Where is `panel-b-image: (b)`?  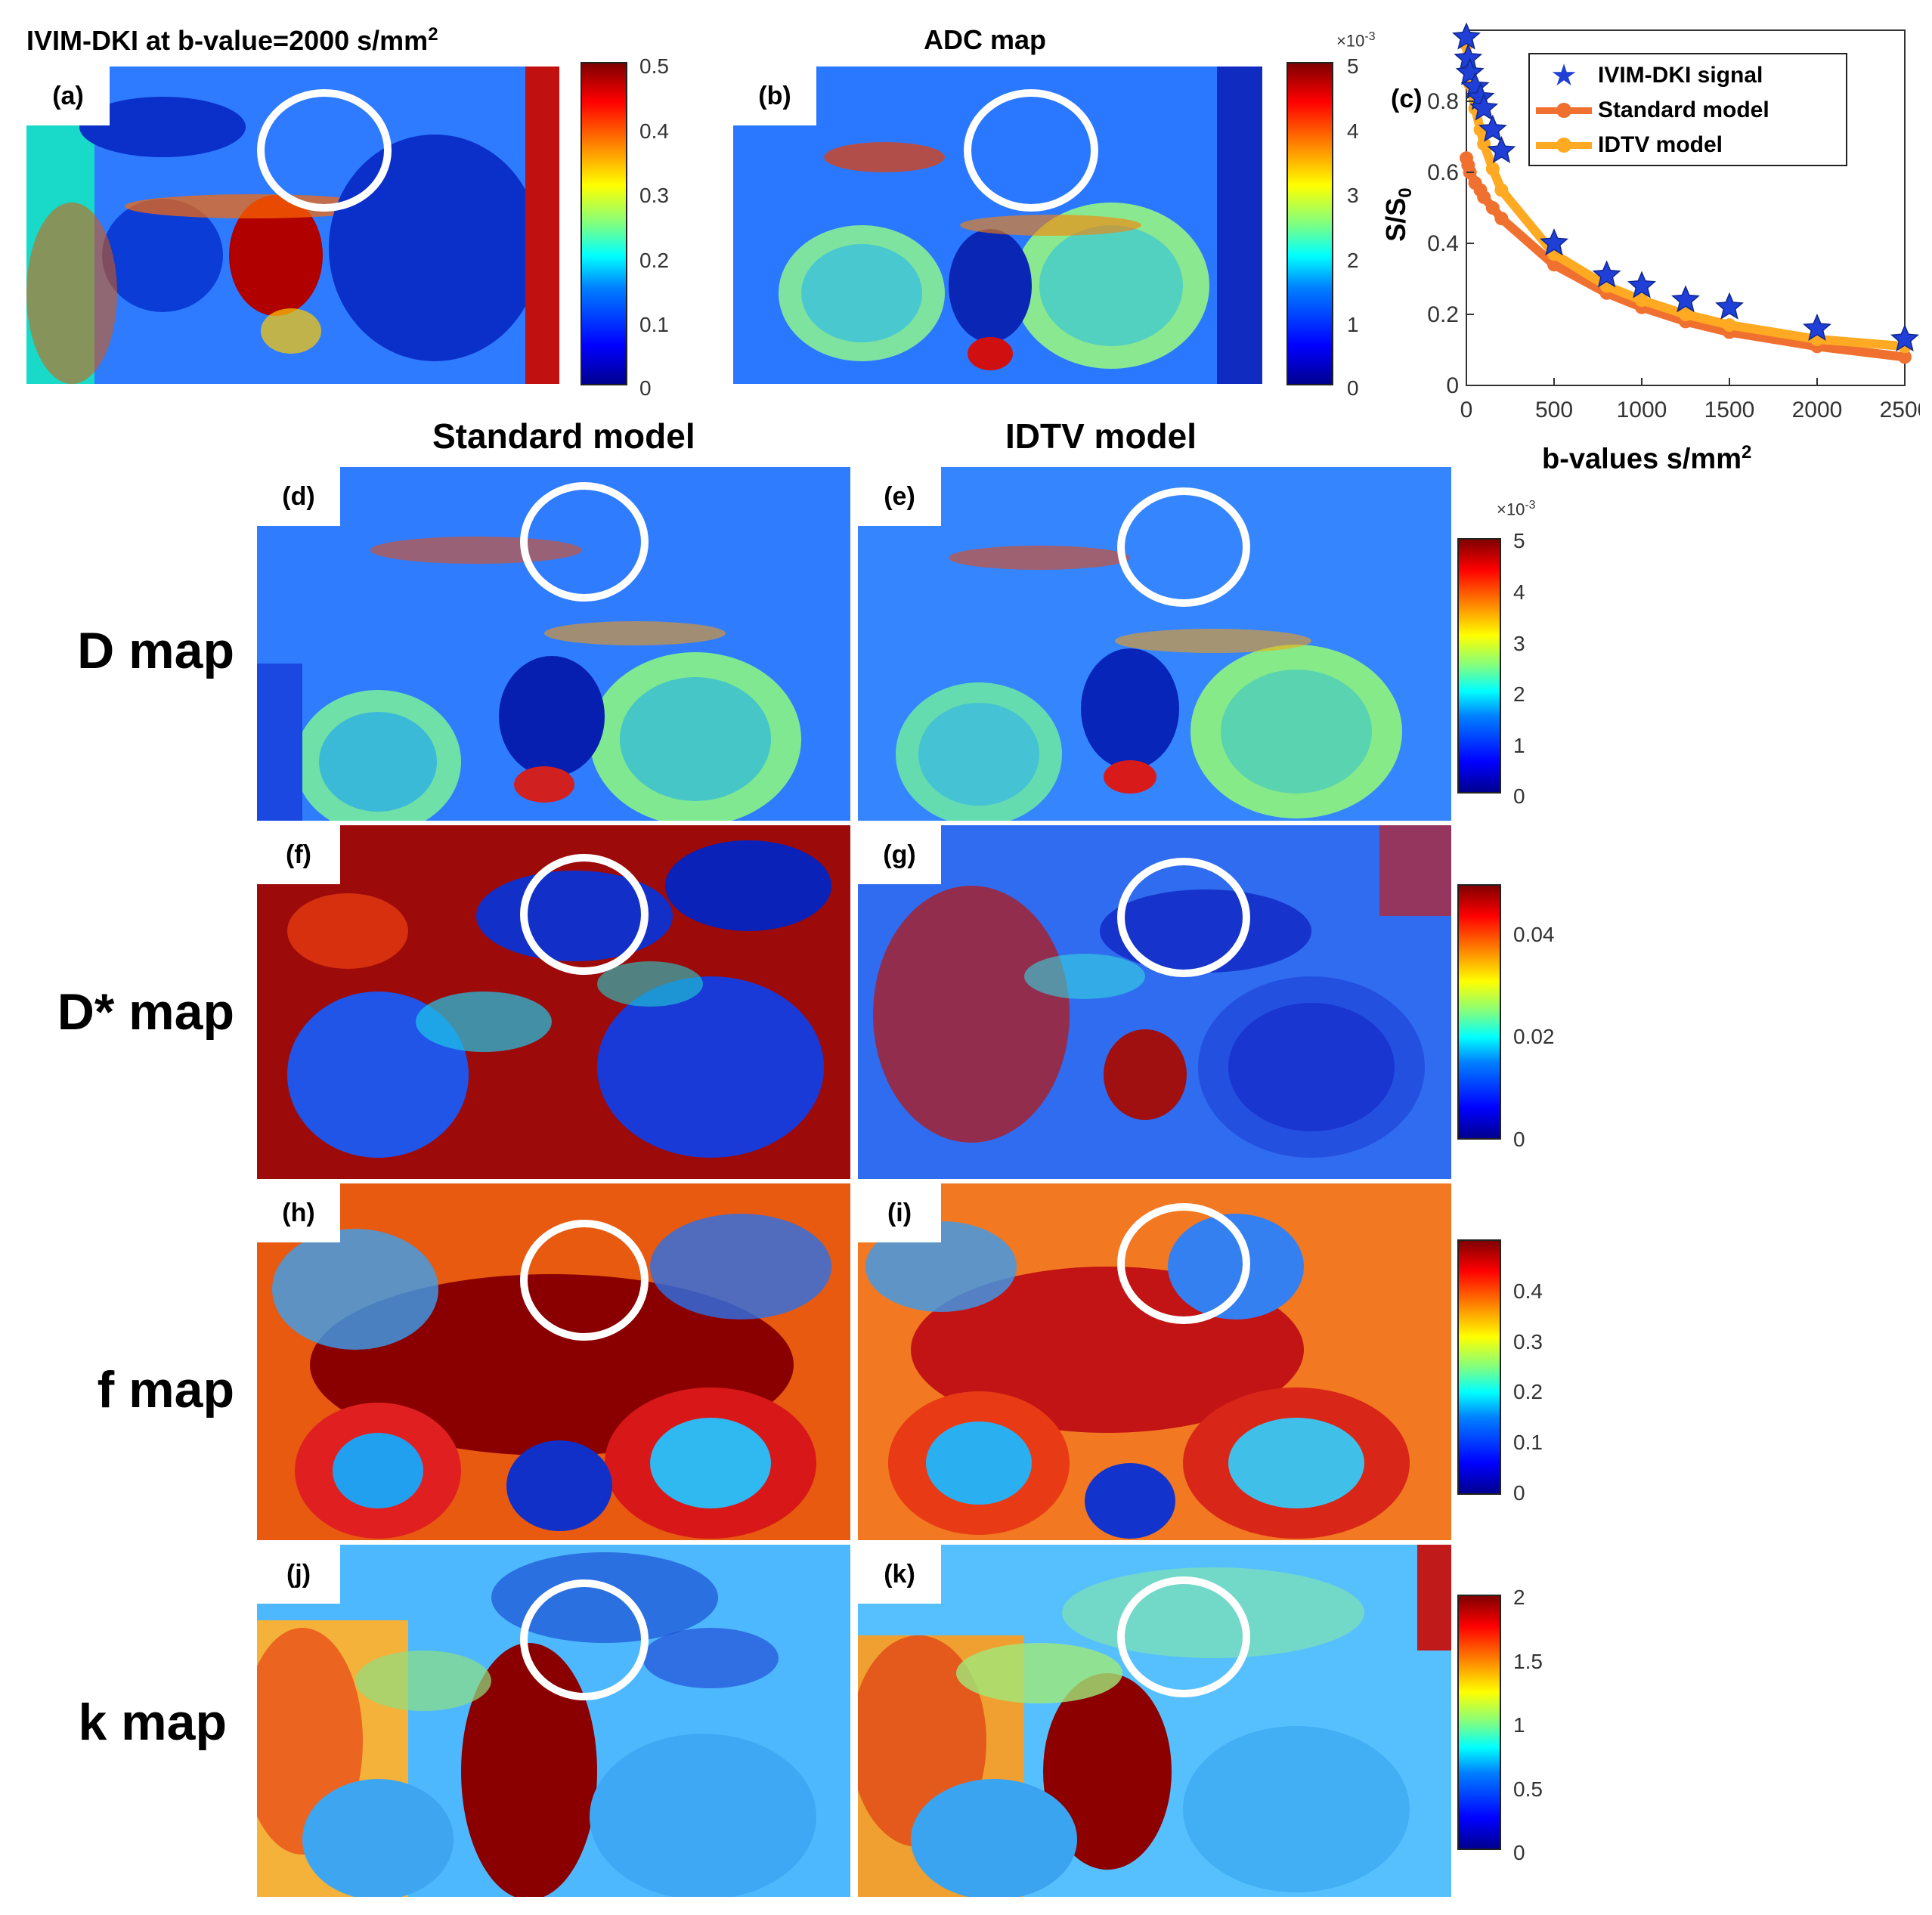
panel-b-image: (b) is located at coordinates (997, 226).